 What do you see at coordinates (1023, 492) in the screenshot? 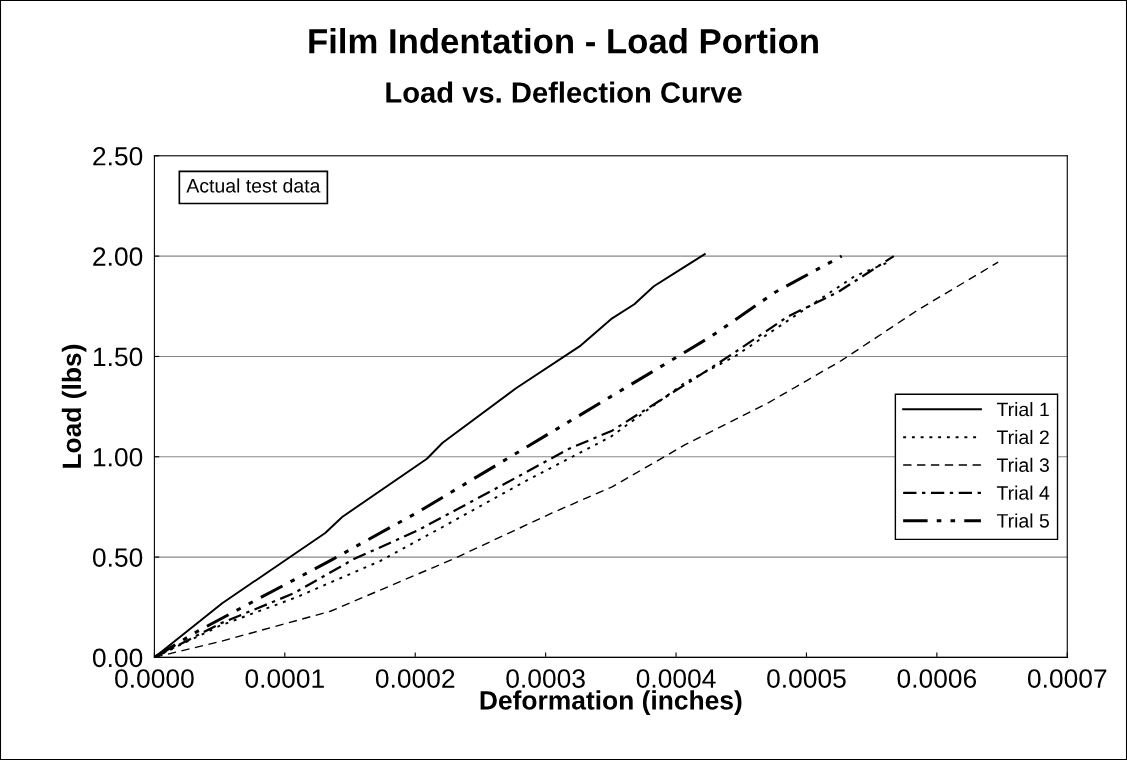
I see `legend-label: Trial 4` at bounding box center [1023, 492].